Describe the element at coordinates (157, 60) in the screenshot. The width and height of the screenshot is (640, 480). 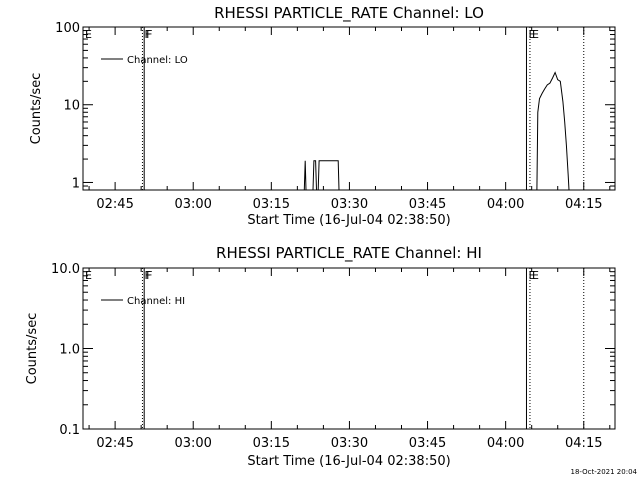
I see `legend-label: Channel: LO` at that location.